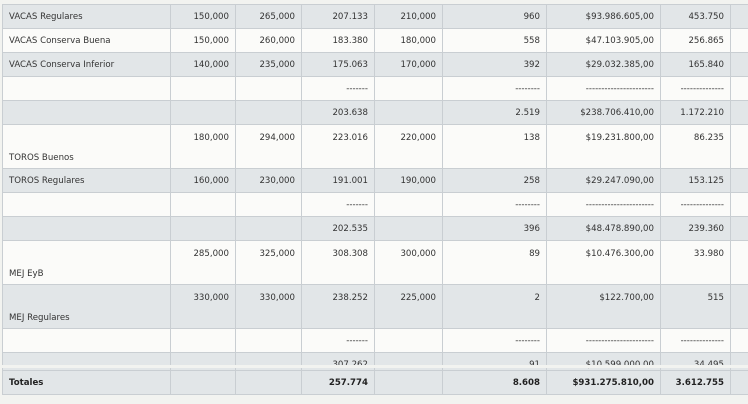 Image resolution: width=748 pixels, height=404 pixels. I want to click on table-cell: 594, so click(739, 180).